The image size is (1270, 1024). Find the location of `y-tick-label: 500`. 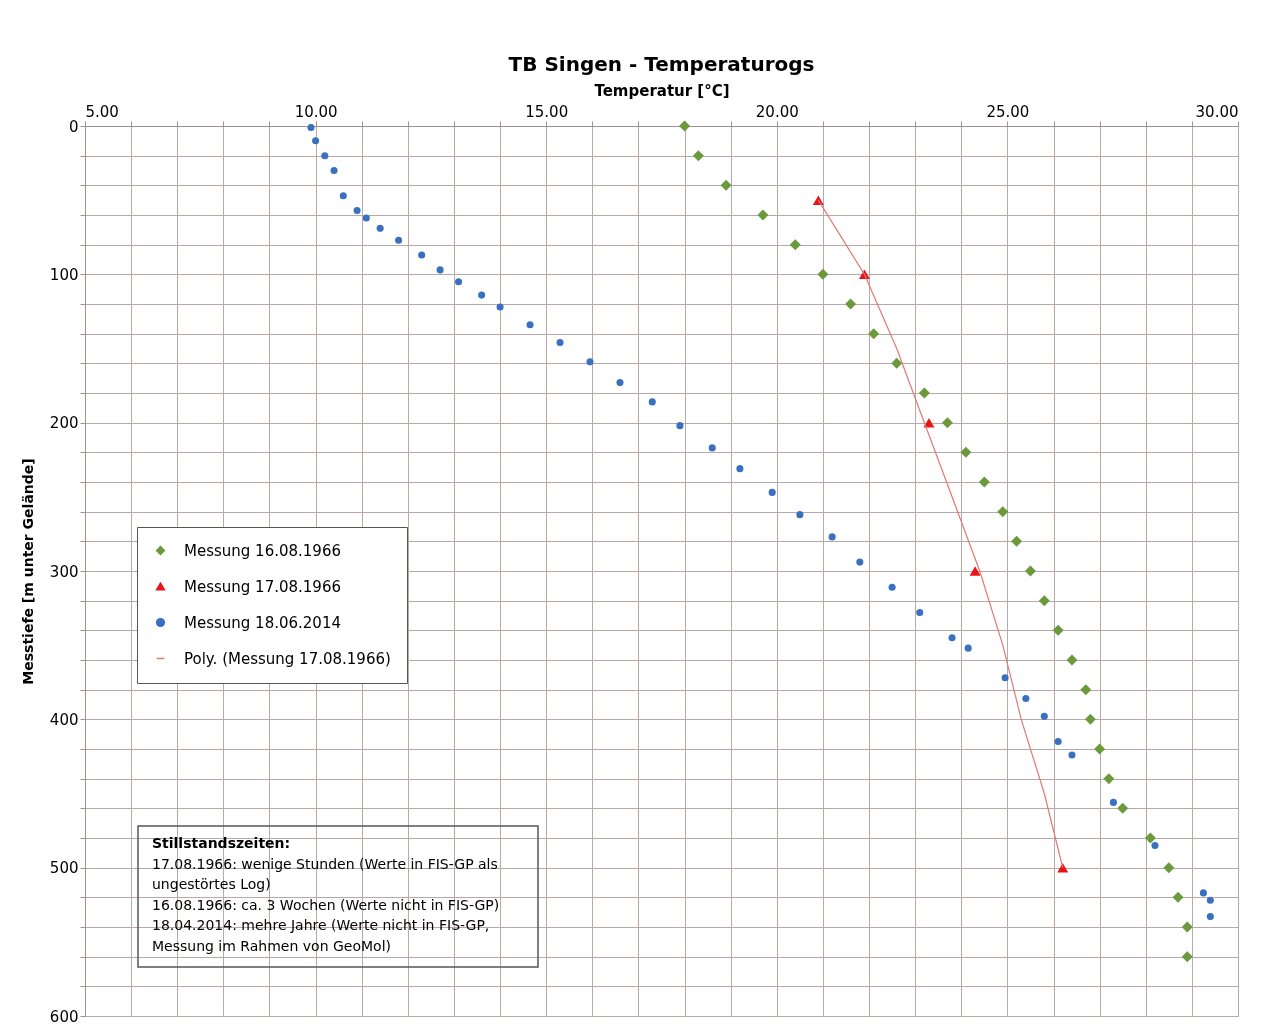

y-tick-label: 500 is located at coordinates (64, 868).